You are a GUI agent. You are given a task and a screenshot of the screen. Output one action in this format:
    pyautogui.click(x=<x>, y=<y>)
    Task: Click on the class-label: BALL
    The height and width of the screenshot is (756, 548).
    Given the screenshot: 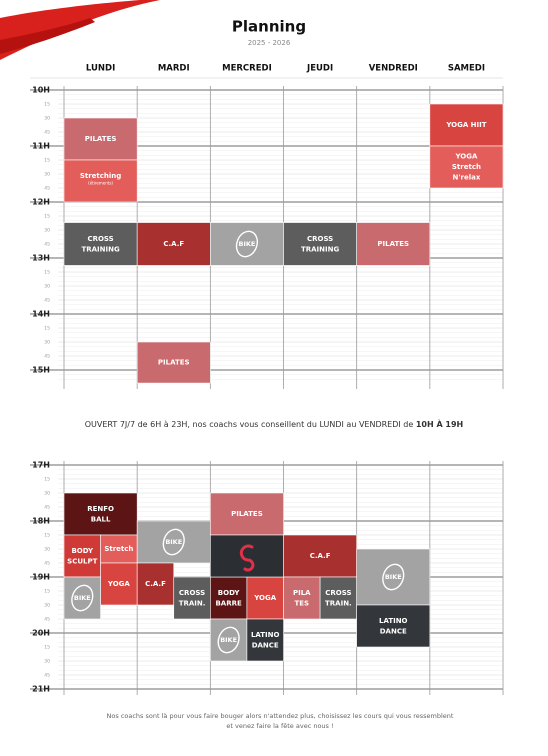 What is the action you would take?
    pyautogui.click(x=101, y=519)
    